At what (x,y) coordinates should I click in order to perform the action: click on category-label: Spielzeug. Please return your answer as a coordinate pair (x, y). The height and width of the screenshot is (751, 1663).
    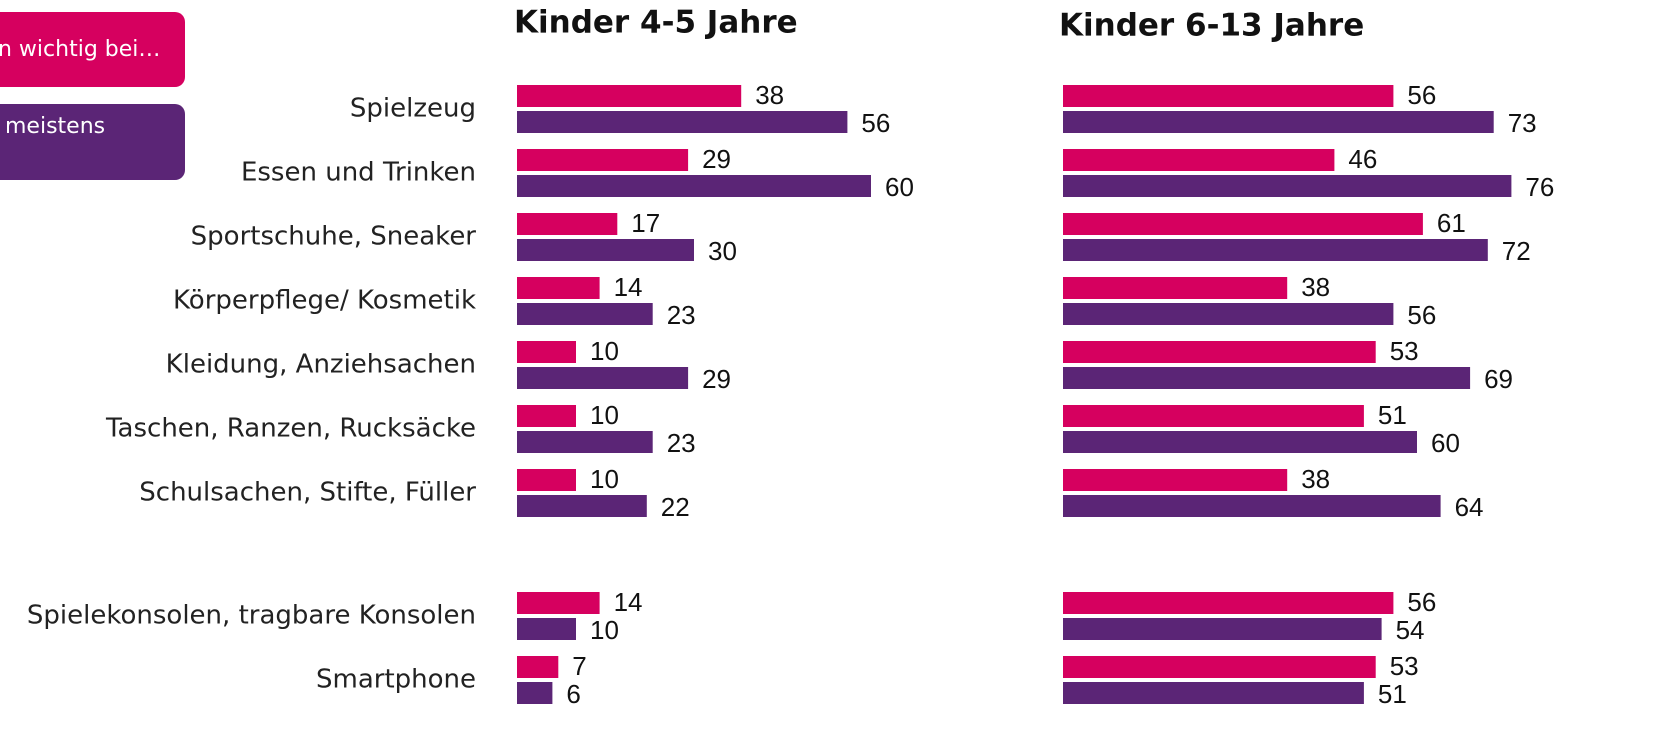
    Looking at the image, I should click on (413, 109).